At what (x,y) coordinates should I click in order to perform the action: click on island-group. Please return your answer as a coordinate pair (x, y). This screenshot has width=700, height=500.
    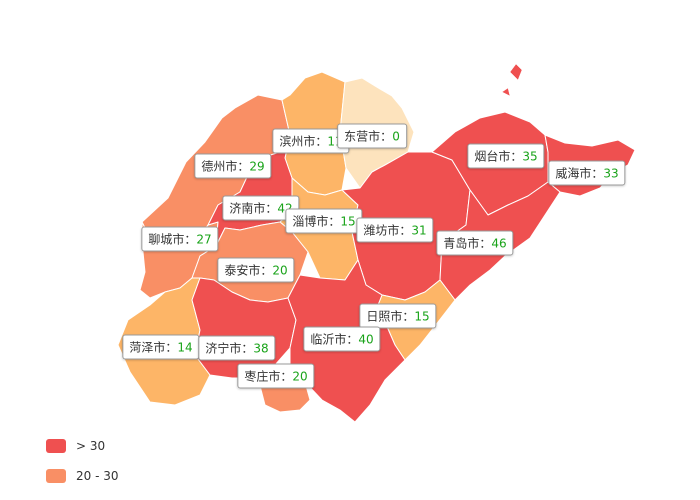
    Looking at the image, I should click on (512, 80).